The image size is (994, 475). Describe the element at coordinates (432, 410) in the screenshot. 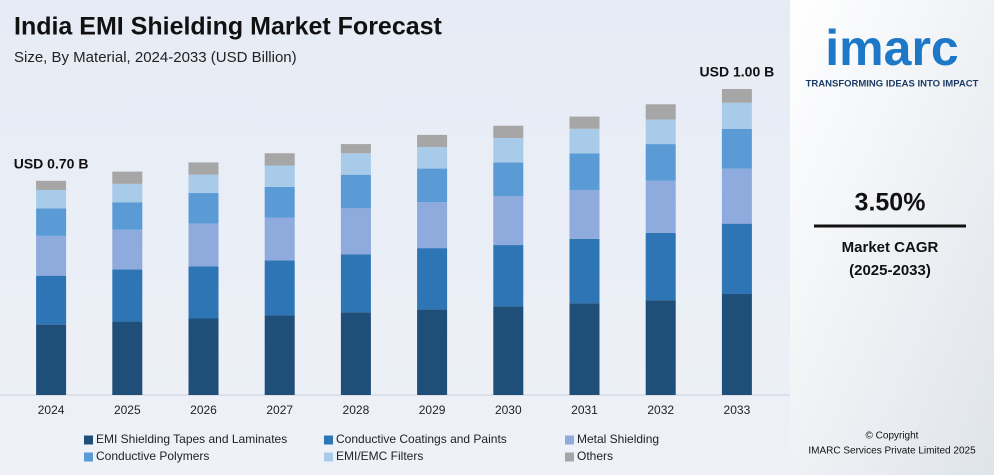

I see `x-tick-label: 2029` at that location.